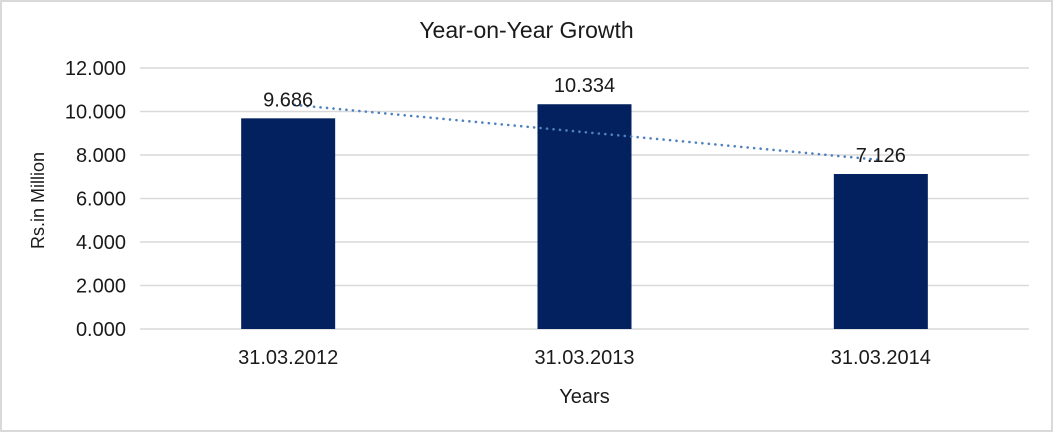 This screenshot has height=432, width=1053. I want to click on x-axis-title: Years, so click(584, 397).